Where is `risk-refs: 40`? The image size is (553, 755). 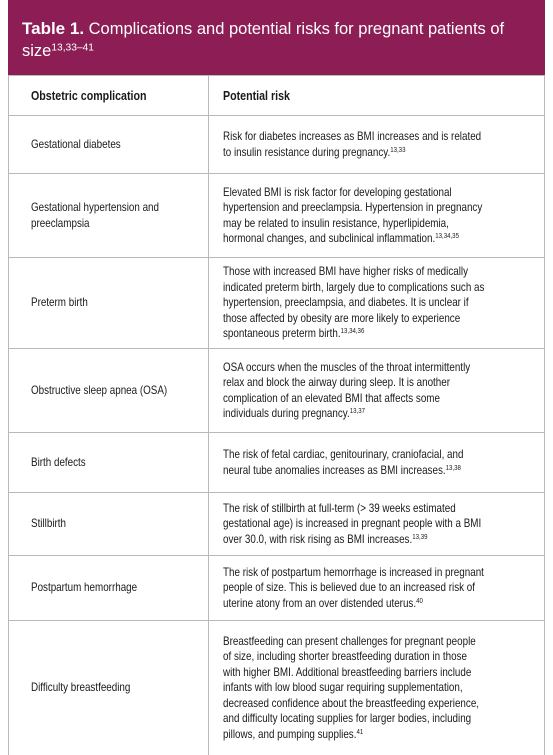
risk-refs: 40 is located at coordinates (419, 600).